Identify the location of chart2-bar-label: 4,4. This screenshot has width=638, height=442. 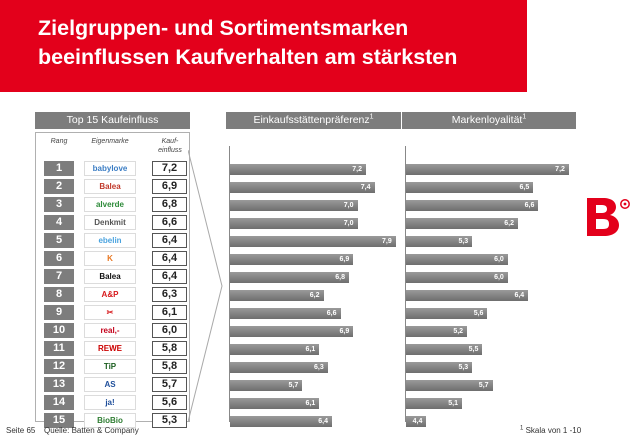
(417, 421).